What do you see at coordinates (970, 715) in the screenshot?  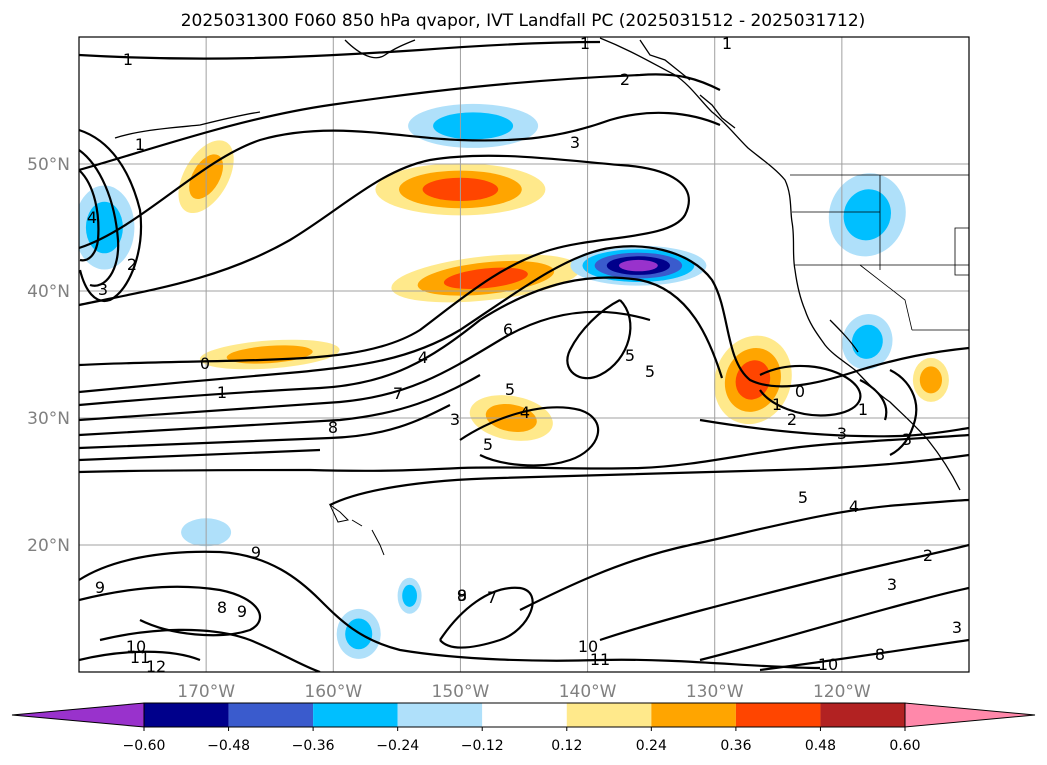 I see `colorbar-extend-high` at bounding box center [970, 715].